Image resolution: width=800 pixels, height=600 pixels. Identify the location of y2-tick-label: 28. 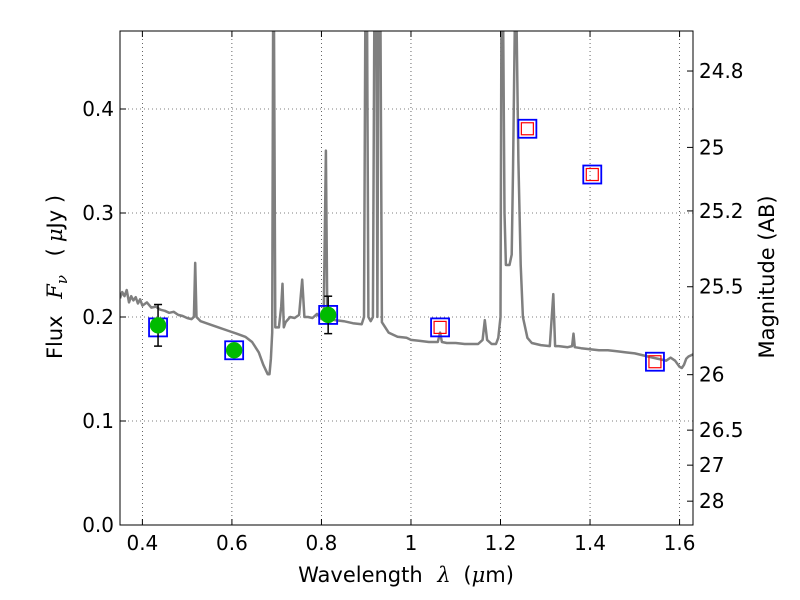
(711, 501).